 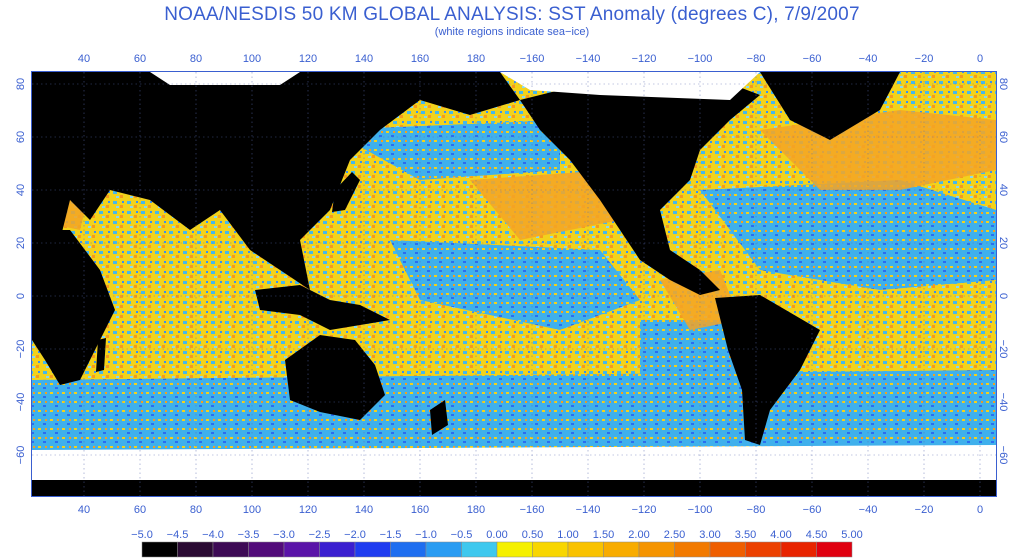 What do you see at coordinates (812, 510) in the screenshot?
I see `lon-label: −60` at bounding box center [812, 510].